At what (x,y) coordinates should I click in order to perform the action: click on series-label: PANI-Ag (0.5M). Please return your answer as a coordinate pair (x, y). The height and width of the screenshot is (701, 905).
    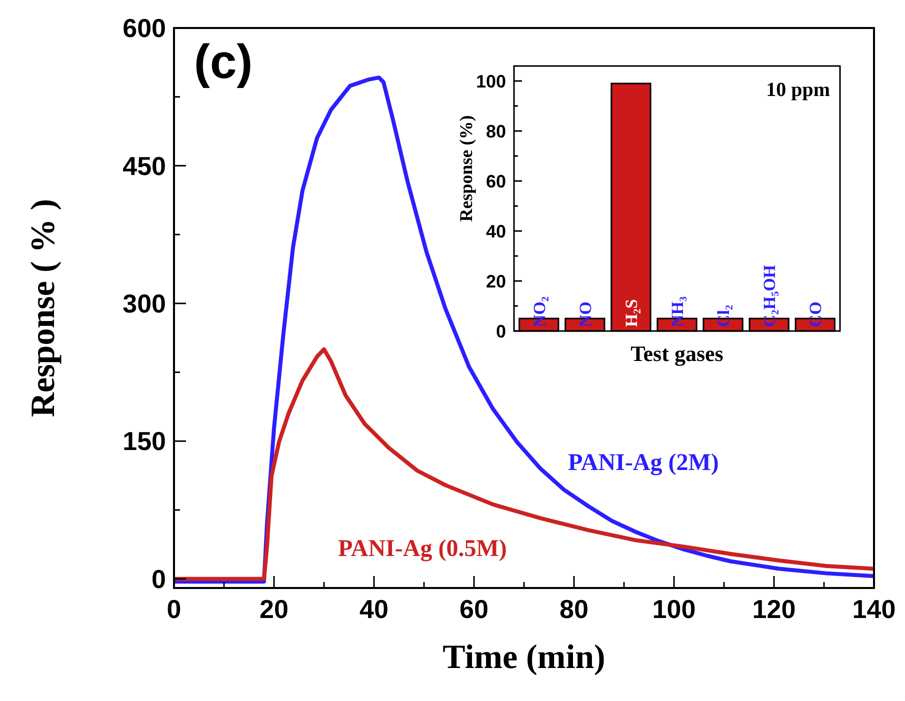
    Looking at the image, I should click on (422, 549).